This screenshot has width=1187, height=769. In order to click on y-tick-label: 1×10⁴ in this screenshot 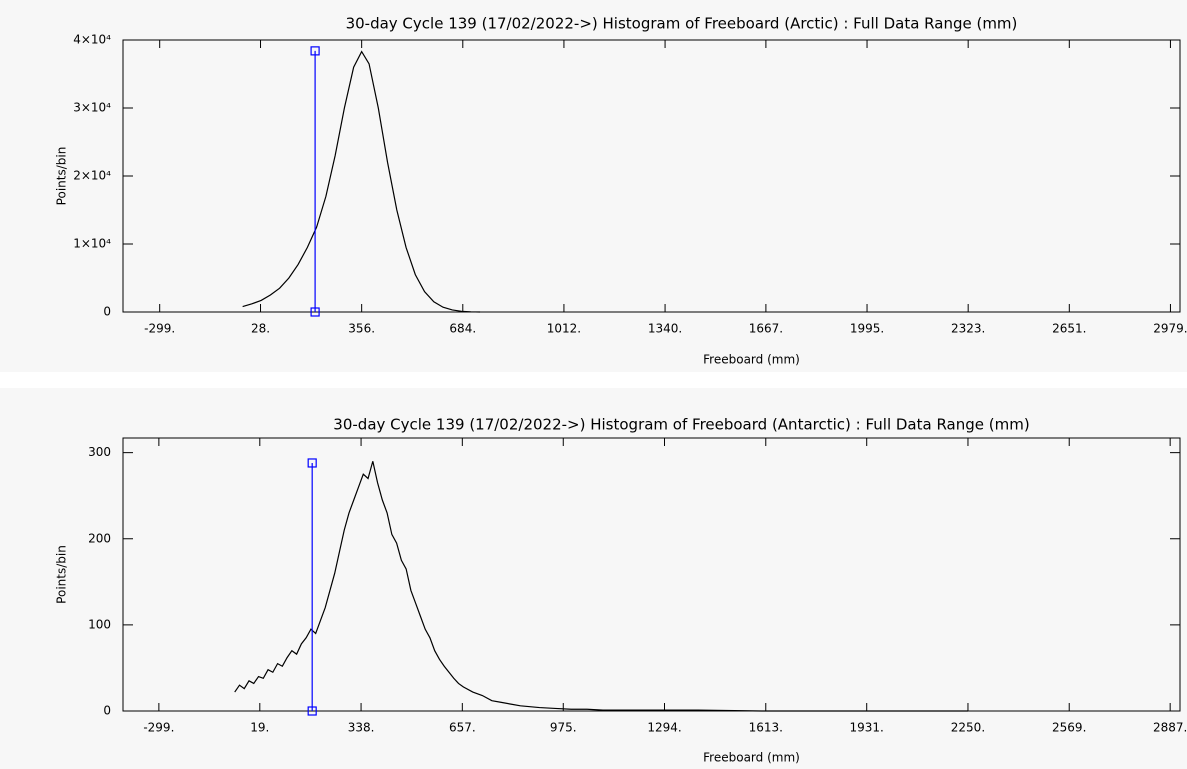, I will do `click(92, 244)`.